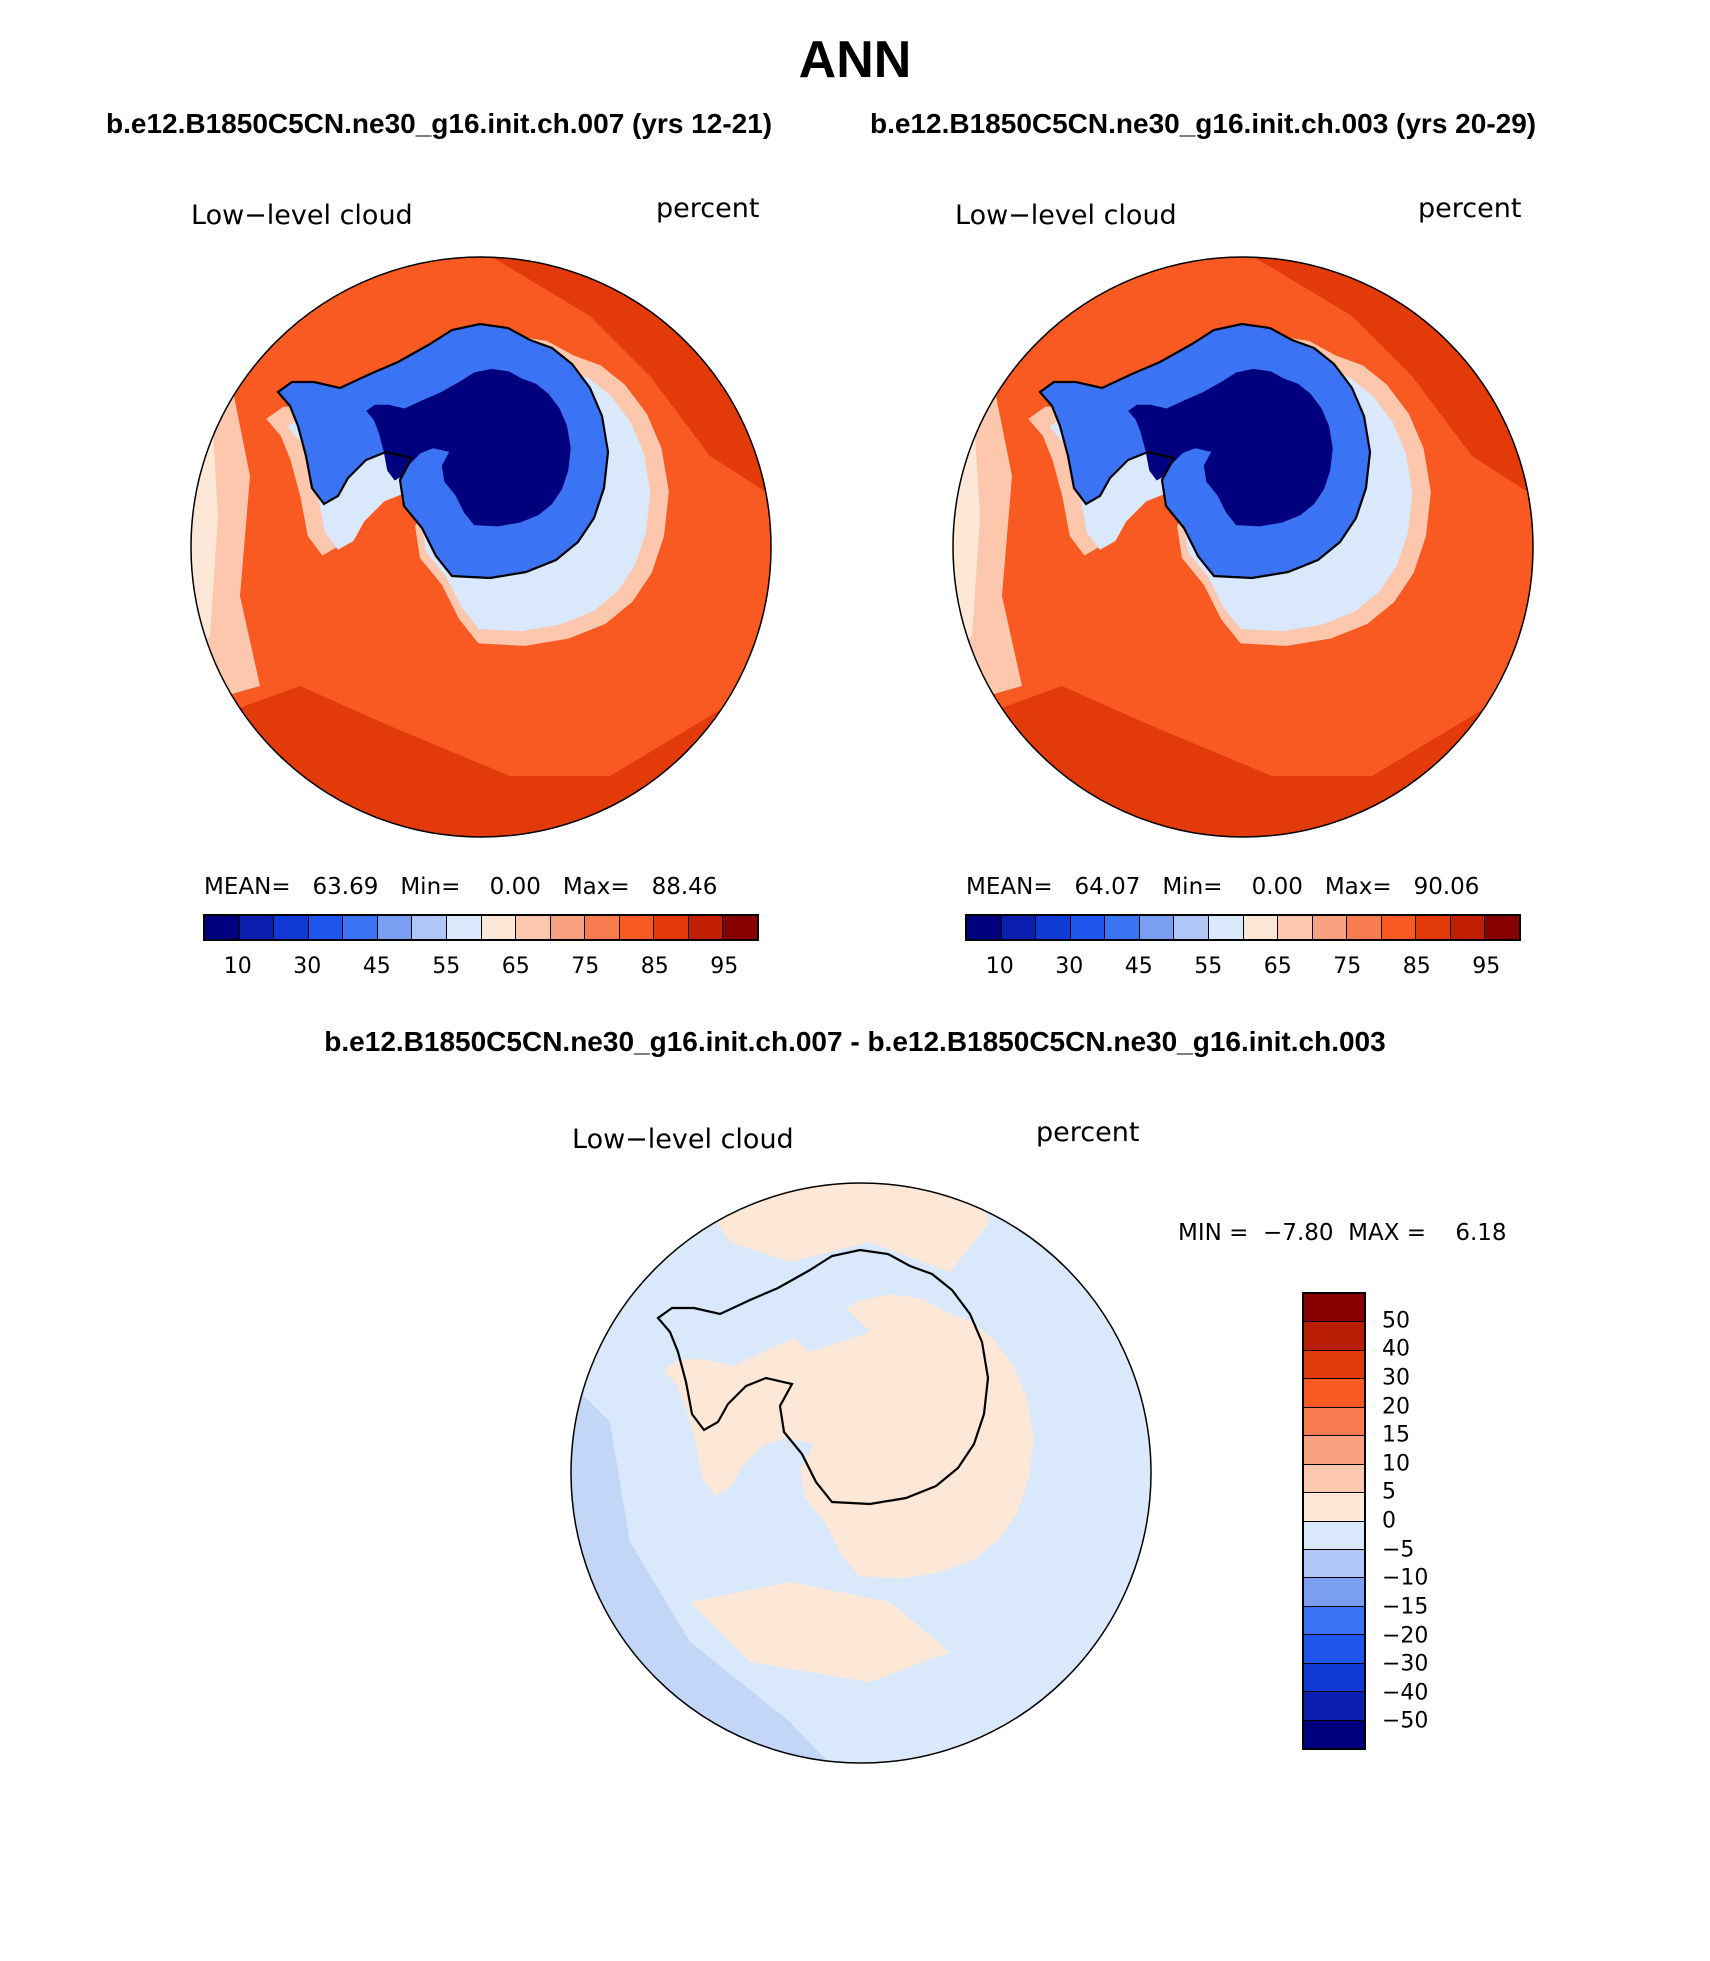  I want to click on right-polar-map, so click(1243, 547).